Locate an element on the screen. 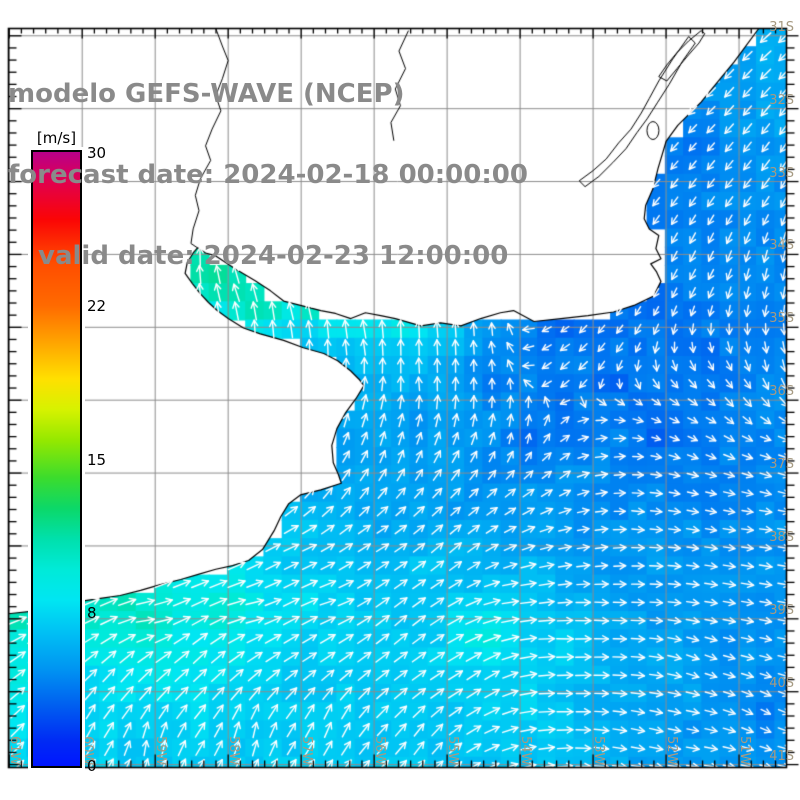 The height and width of the screenshot is (800, 800). lon-label-53W: 53W is located at coordinates (599, 751).